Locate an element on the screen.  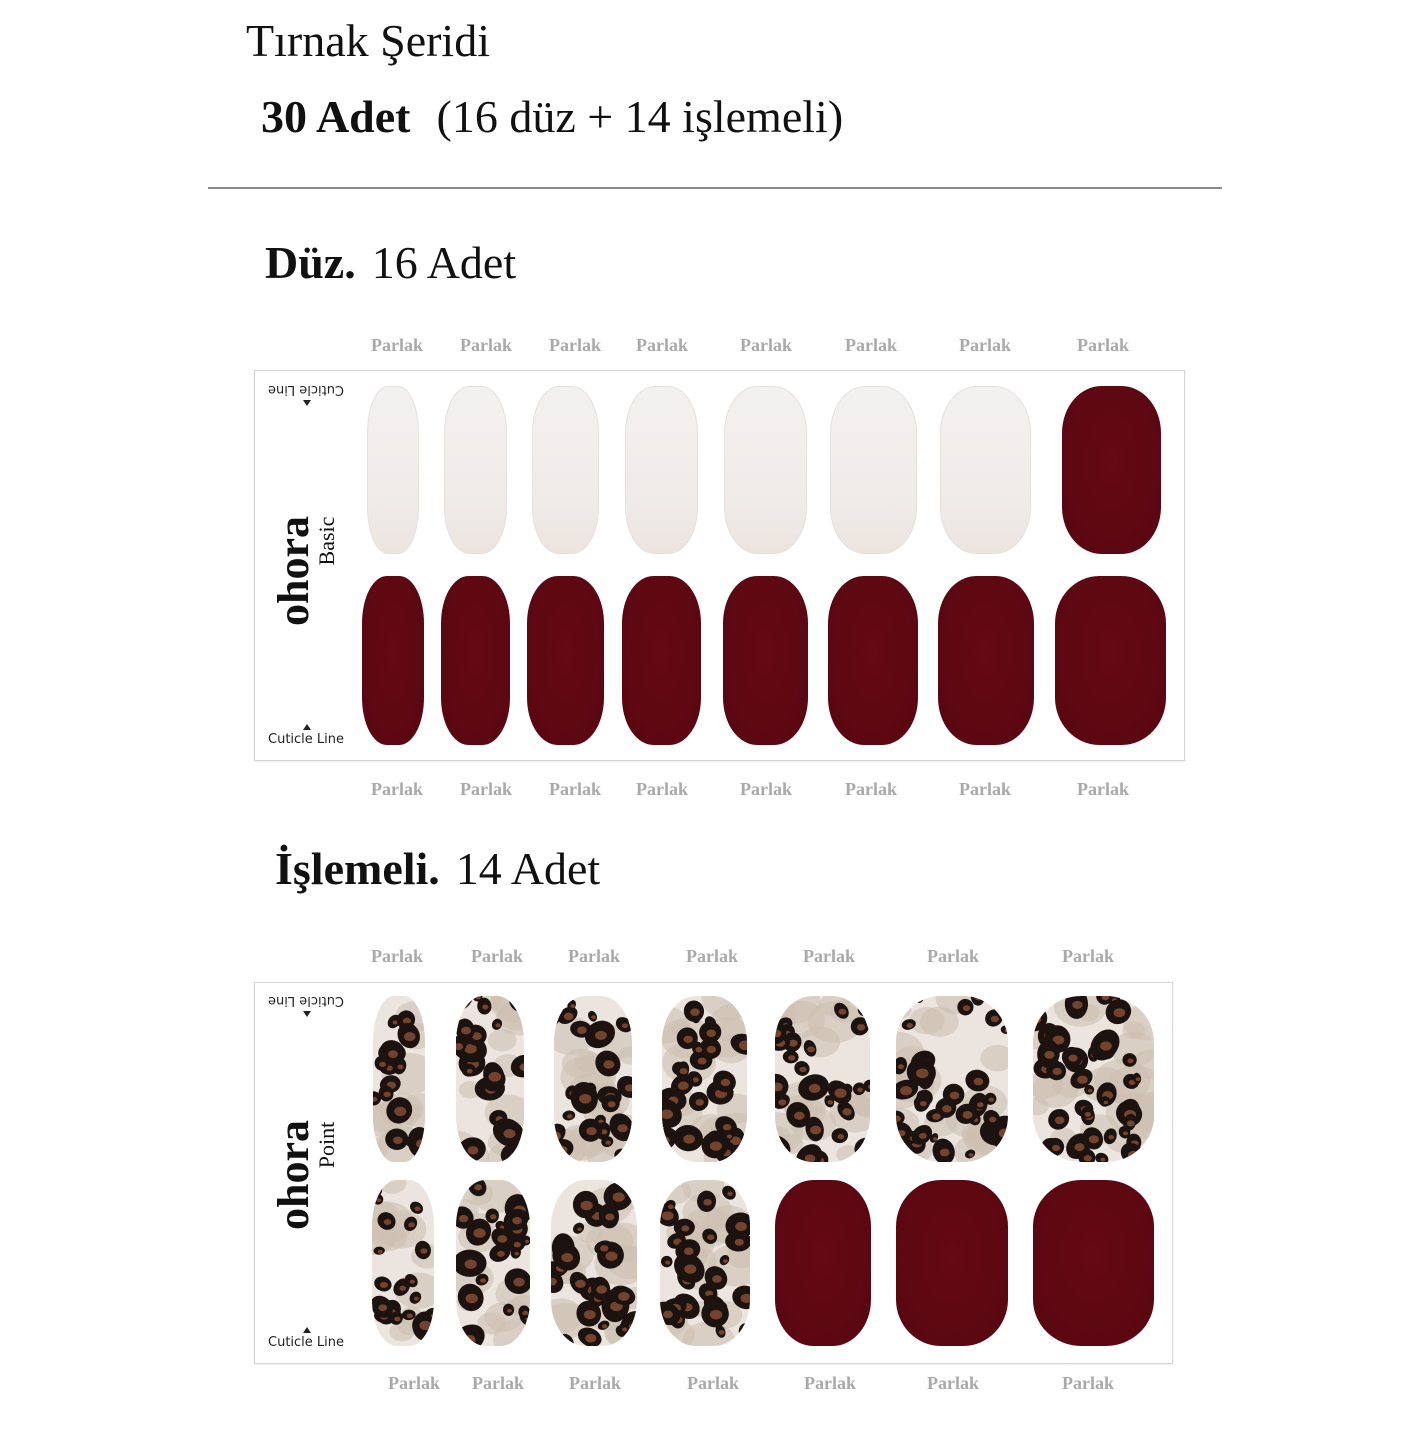
piece-count: 30 Adet (16 düz + 14 işlemeli) is located at coordinates (552, 116).